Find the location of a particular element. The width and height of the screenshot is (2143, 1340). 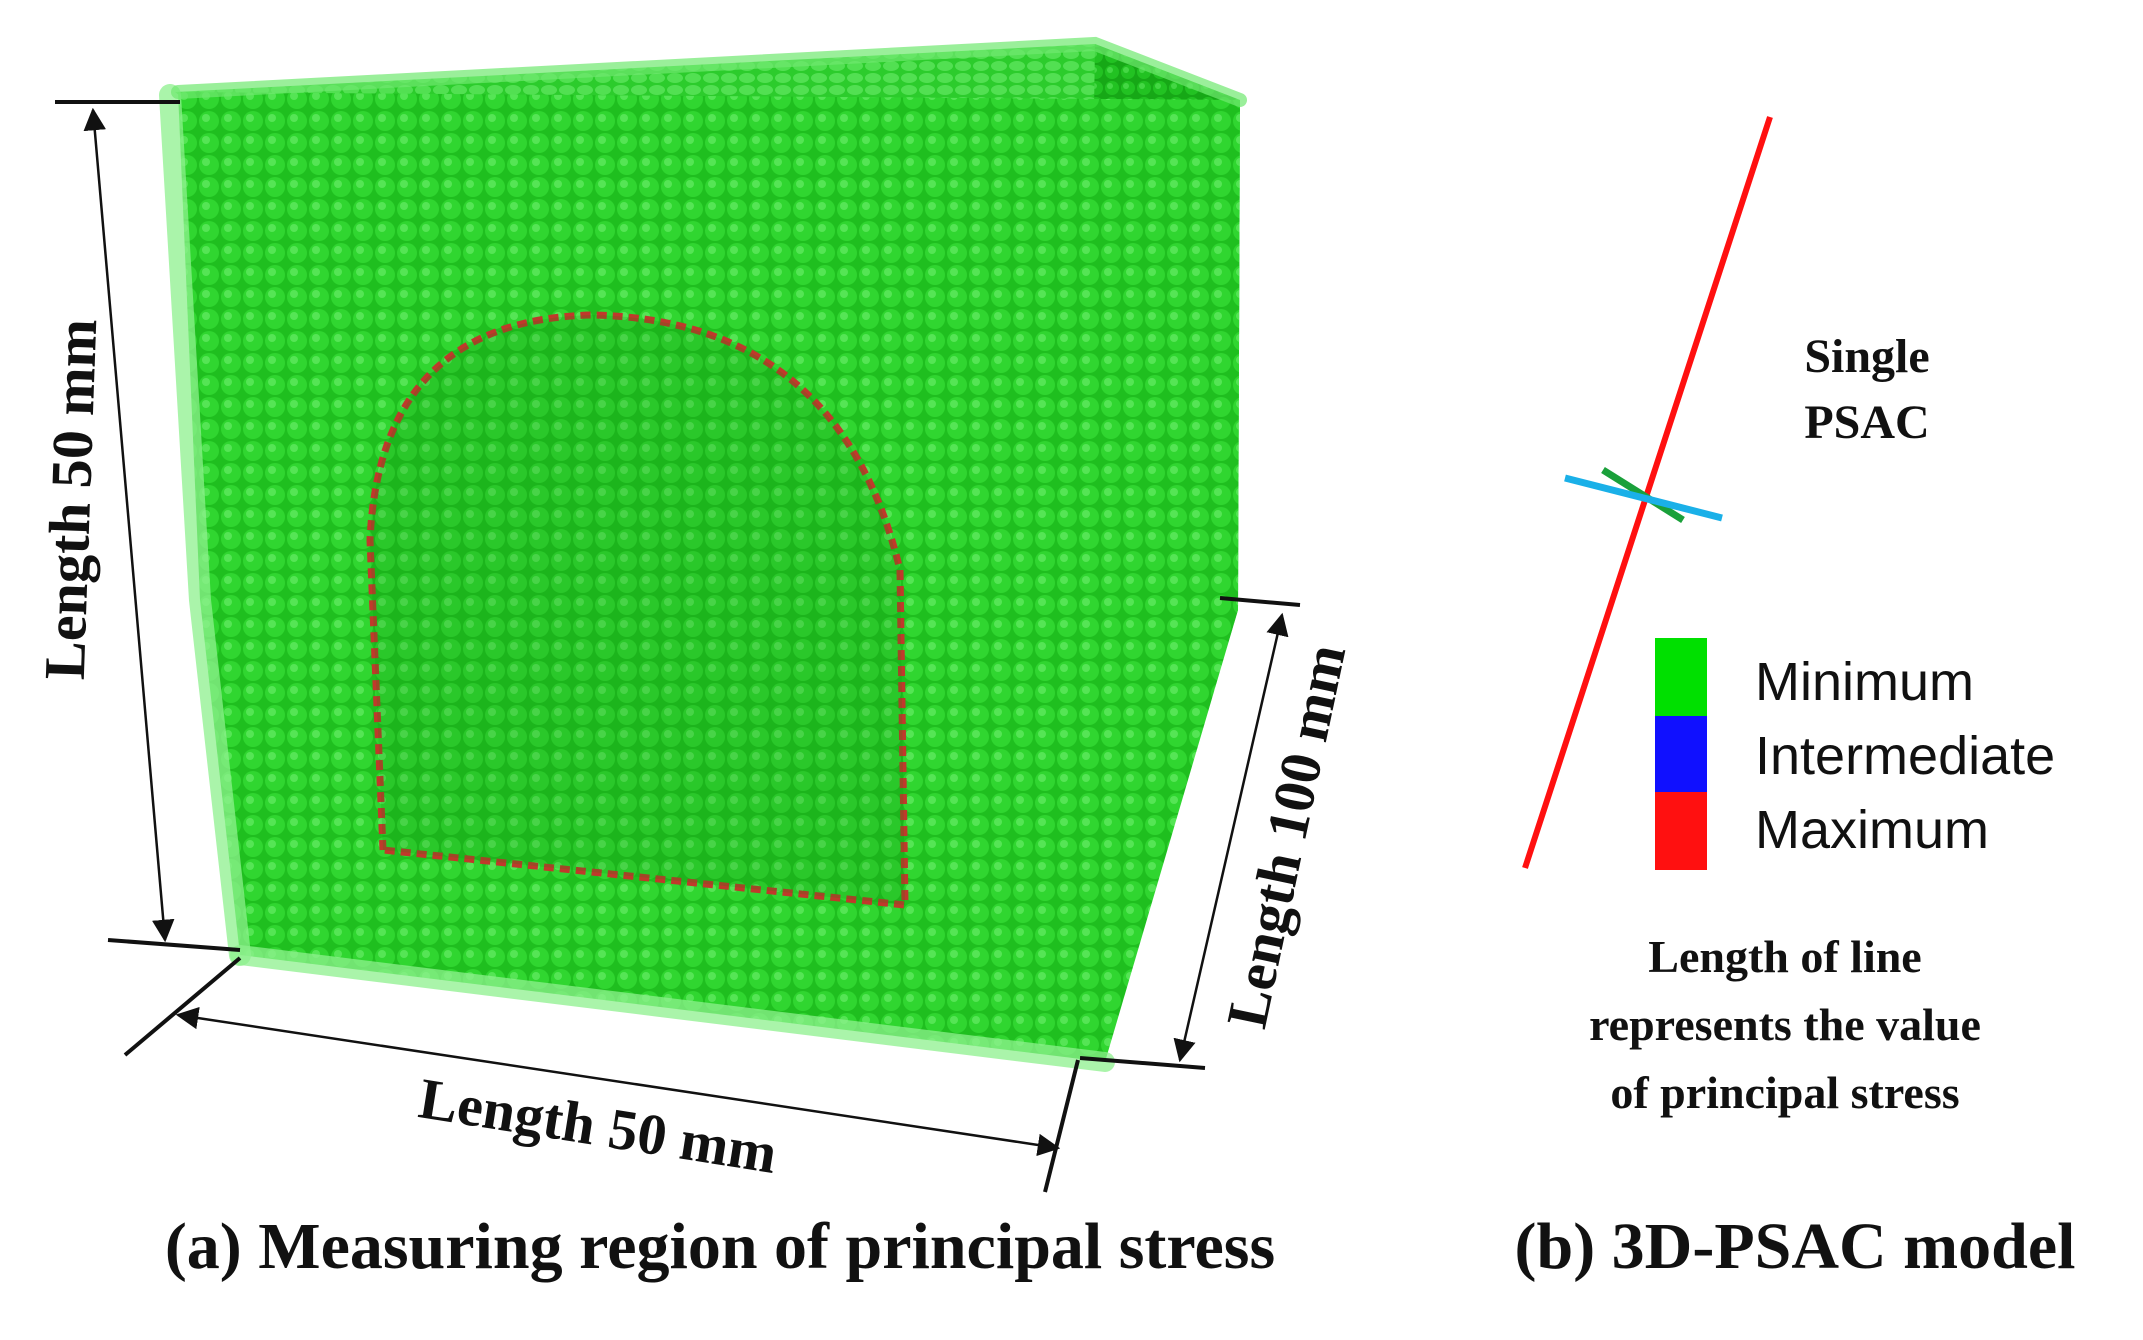

maximum-stress-line is located at coordinates (1647, 492).